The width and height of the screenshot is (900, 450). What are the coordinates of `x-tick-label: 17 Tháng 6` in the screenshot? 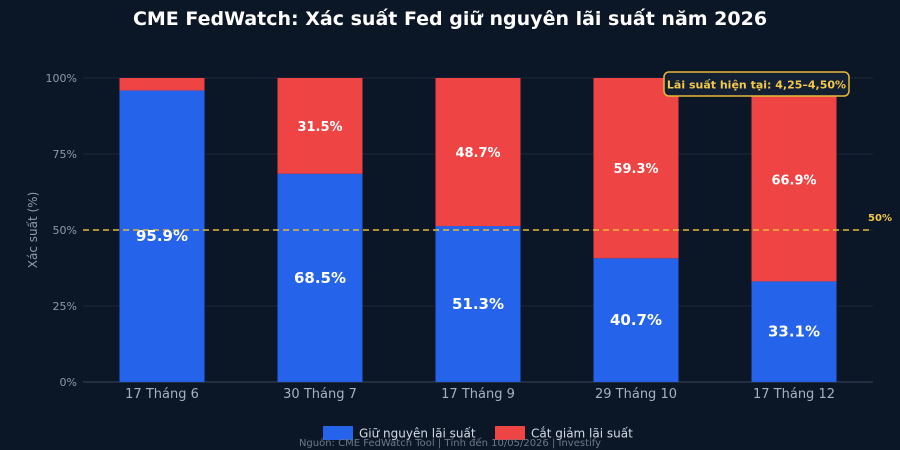 It's located at (162, 394).